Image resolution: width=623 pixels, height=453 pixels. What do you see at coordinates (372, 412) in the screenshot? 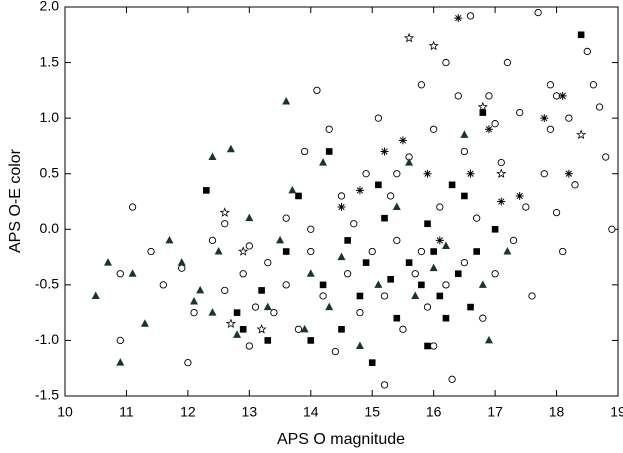
I see `x-tick-label: 15` at bounding box center [372, 412].